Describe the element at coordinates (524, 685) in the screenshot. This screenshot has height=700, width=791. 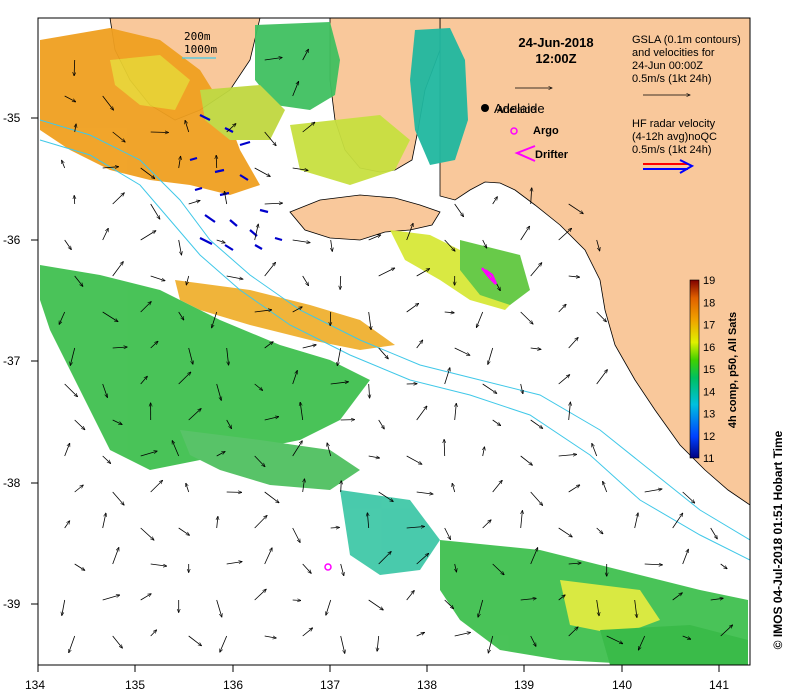
I see `lon-tick: 139` at that location.